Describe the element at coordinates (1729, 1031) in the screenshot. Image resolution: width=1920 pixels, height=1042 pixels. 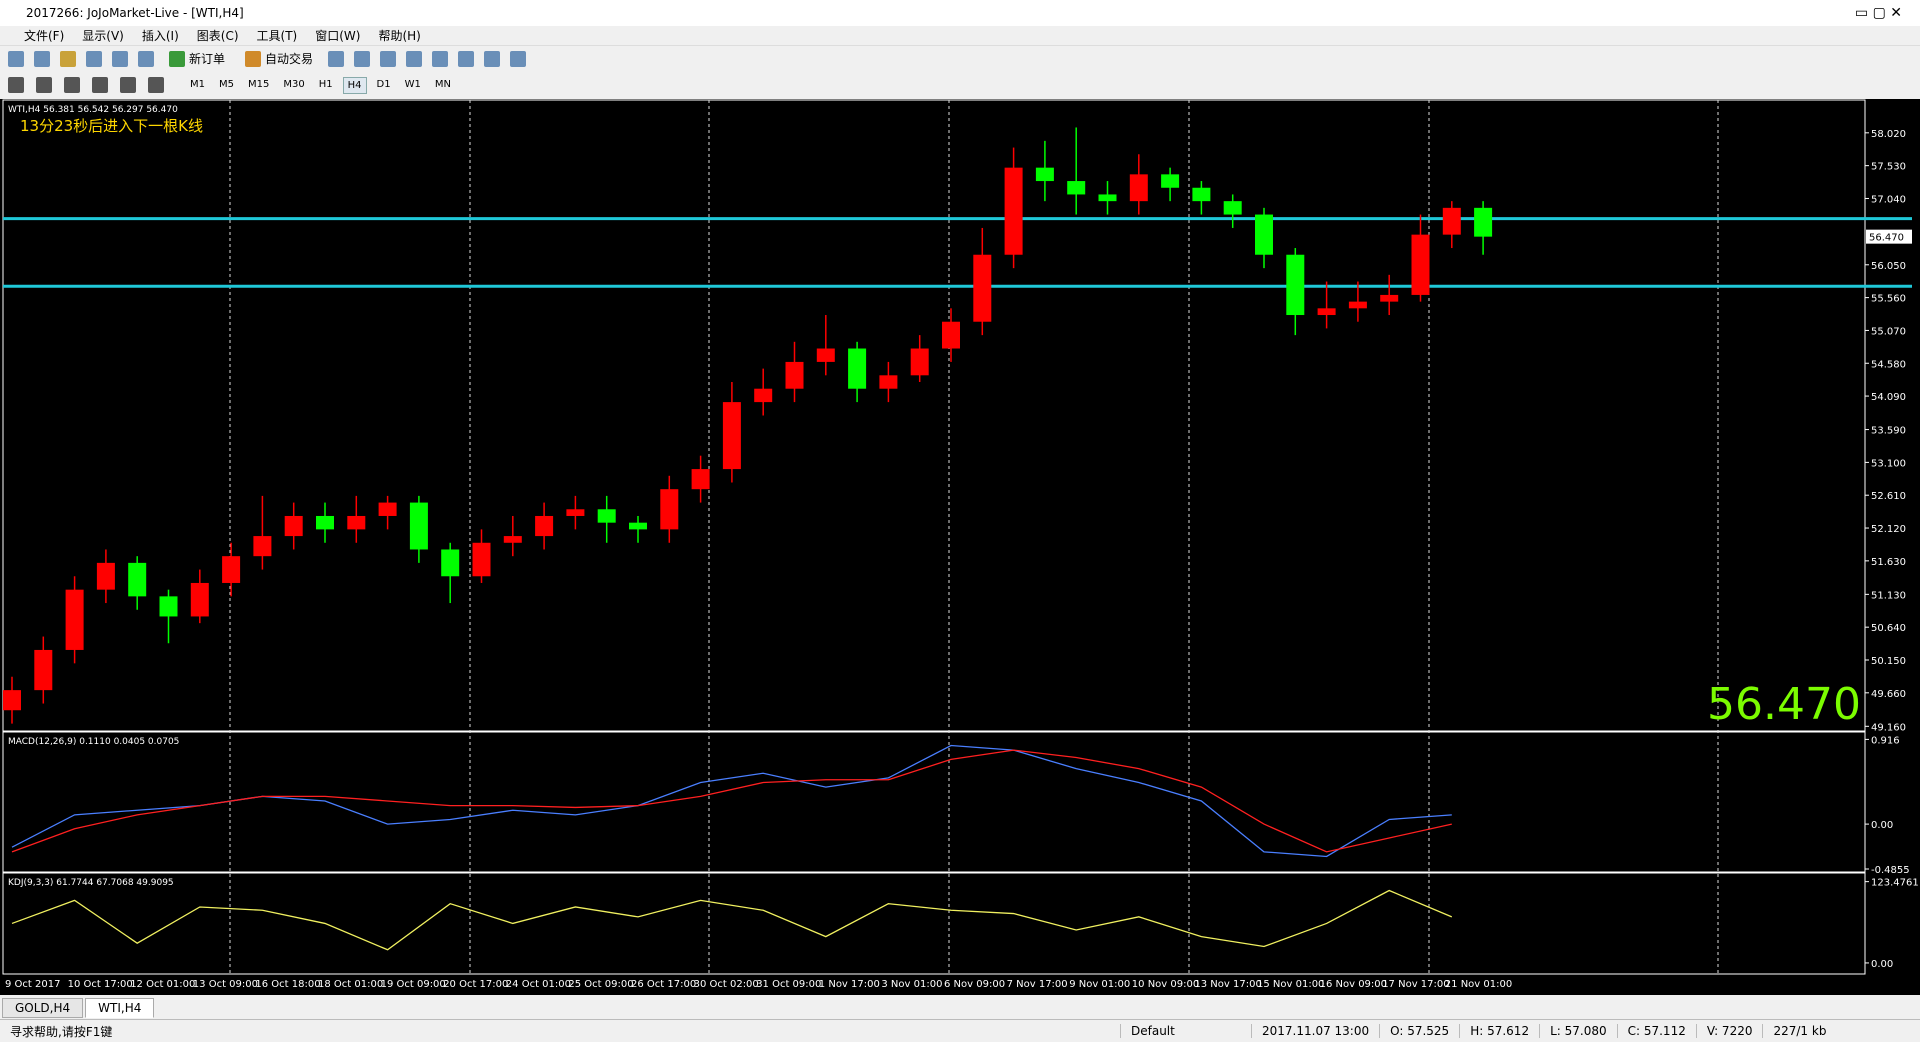
I see `status-volume: V: 7220` at that location.